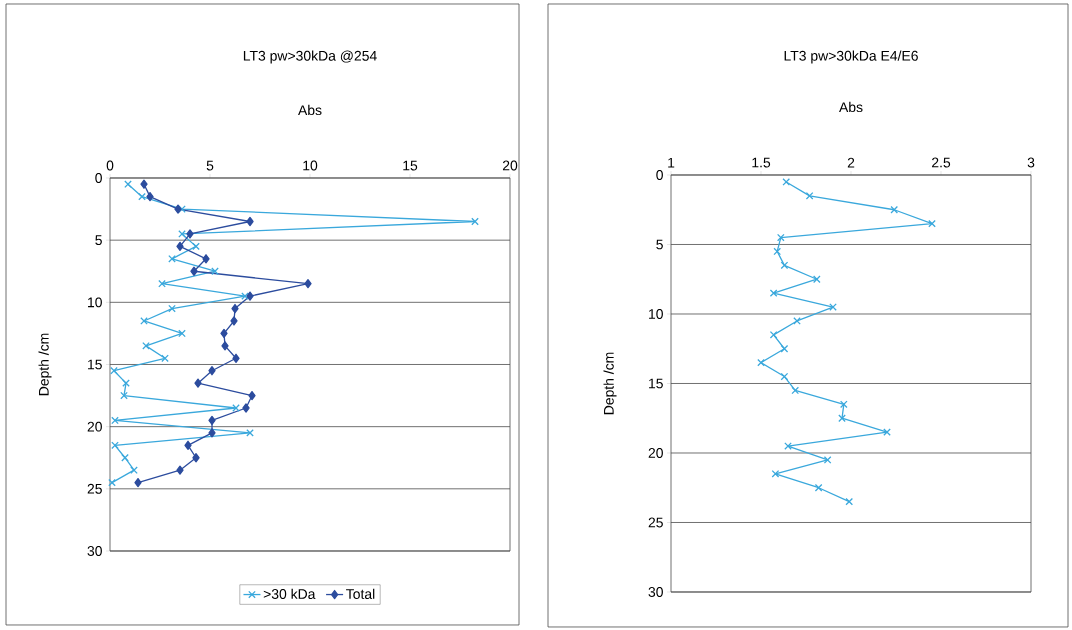  Describe the element at coordinates (761, 162) in the screenshot. I see `x-tick-label: 1.5` at that location.